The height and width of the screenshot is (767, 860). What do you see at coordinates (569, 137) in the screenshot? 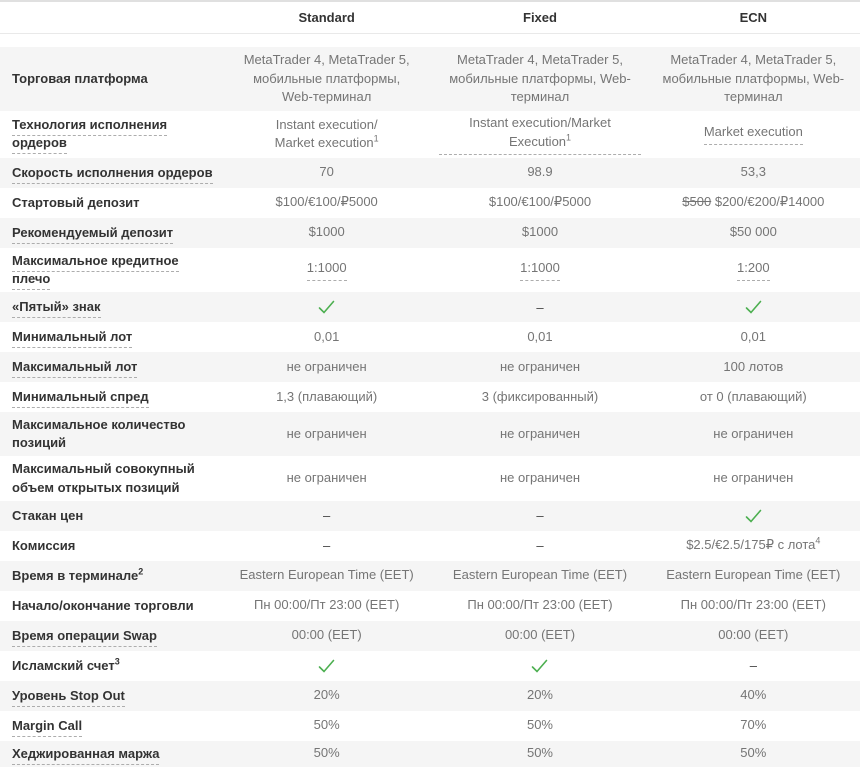
I see `footnote-marker: 1` at bounding box center [569, 137].